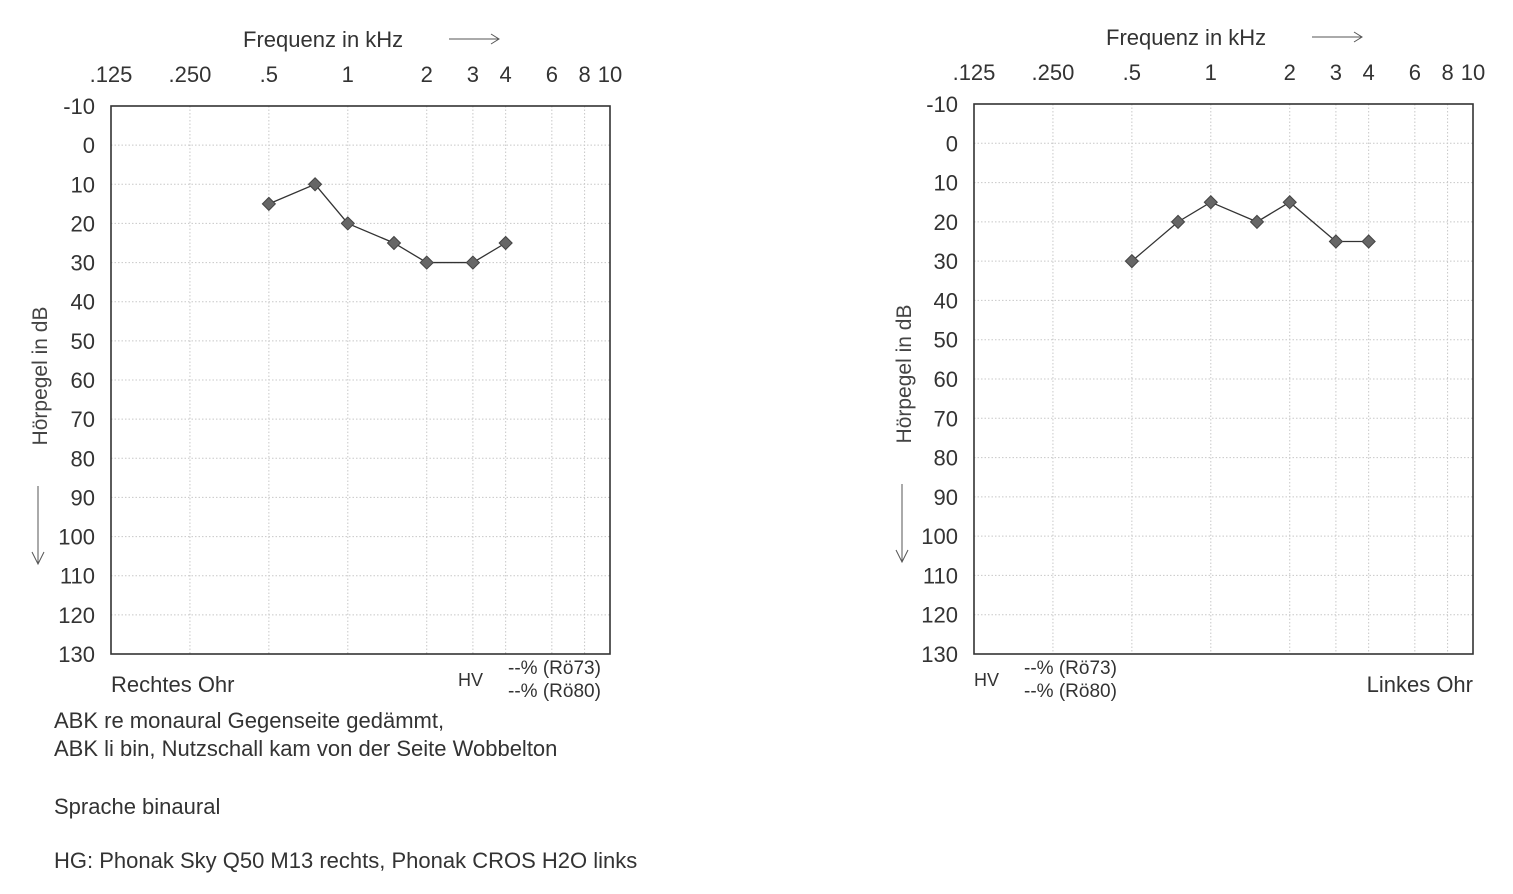 The image size is (1513, 894). What do you see at coordinates (137, 806) in the screenshot?
I see `note-line-3: Sprache binaural` at bounding box center [137, 806].